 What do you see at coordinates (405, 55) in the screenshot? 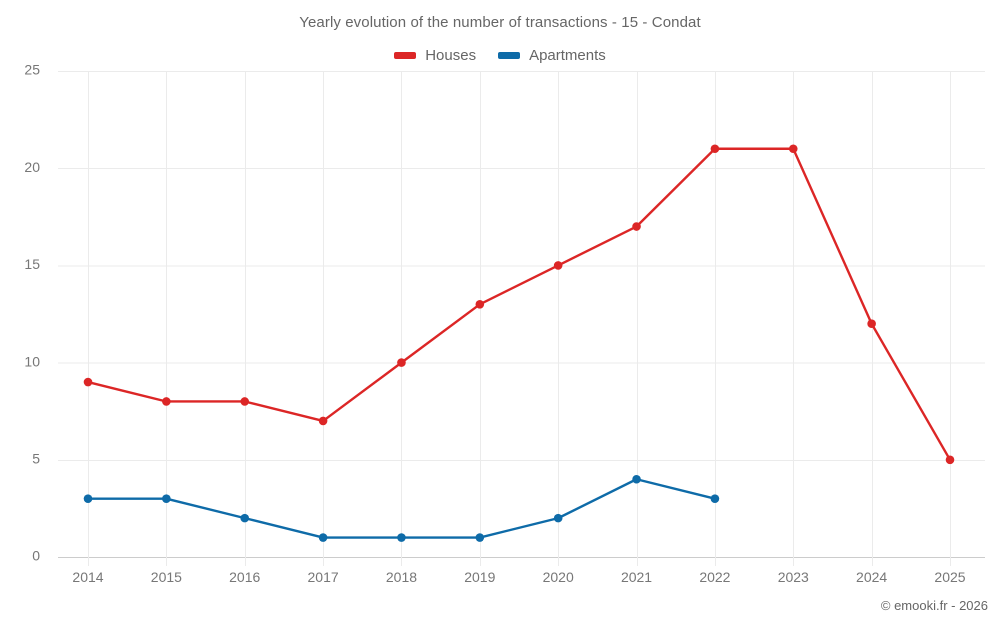
I see `legend-swatch-houses-icon` at bounding box center [405, 55].